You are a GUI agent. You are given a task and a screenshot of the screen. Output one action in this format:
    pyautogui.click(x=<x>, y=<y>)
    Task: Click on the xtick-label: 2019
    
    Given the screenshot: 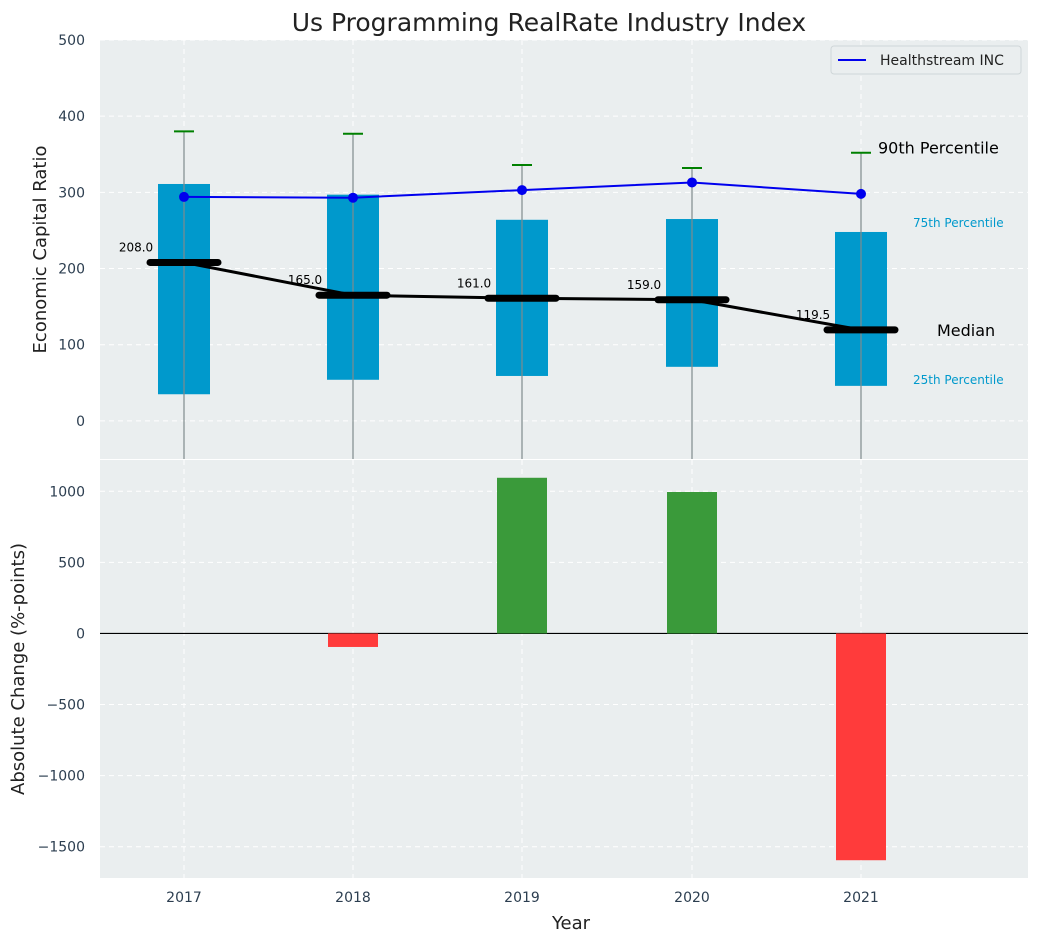 What is the action you would take?
    pyautogui.click(x=522, y=898)
    